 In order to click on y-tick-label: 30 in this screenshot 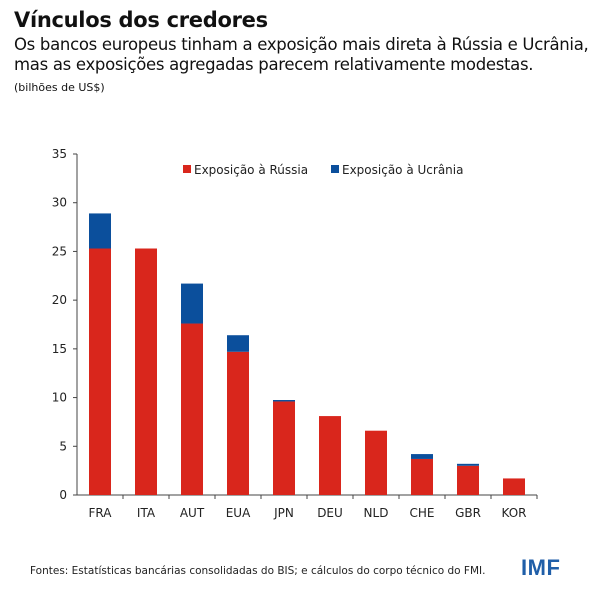, I will do `click(59, 203)`.